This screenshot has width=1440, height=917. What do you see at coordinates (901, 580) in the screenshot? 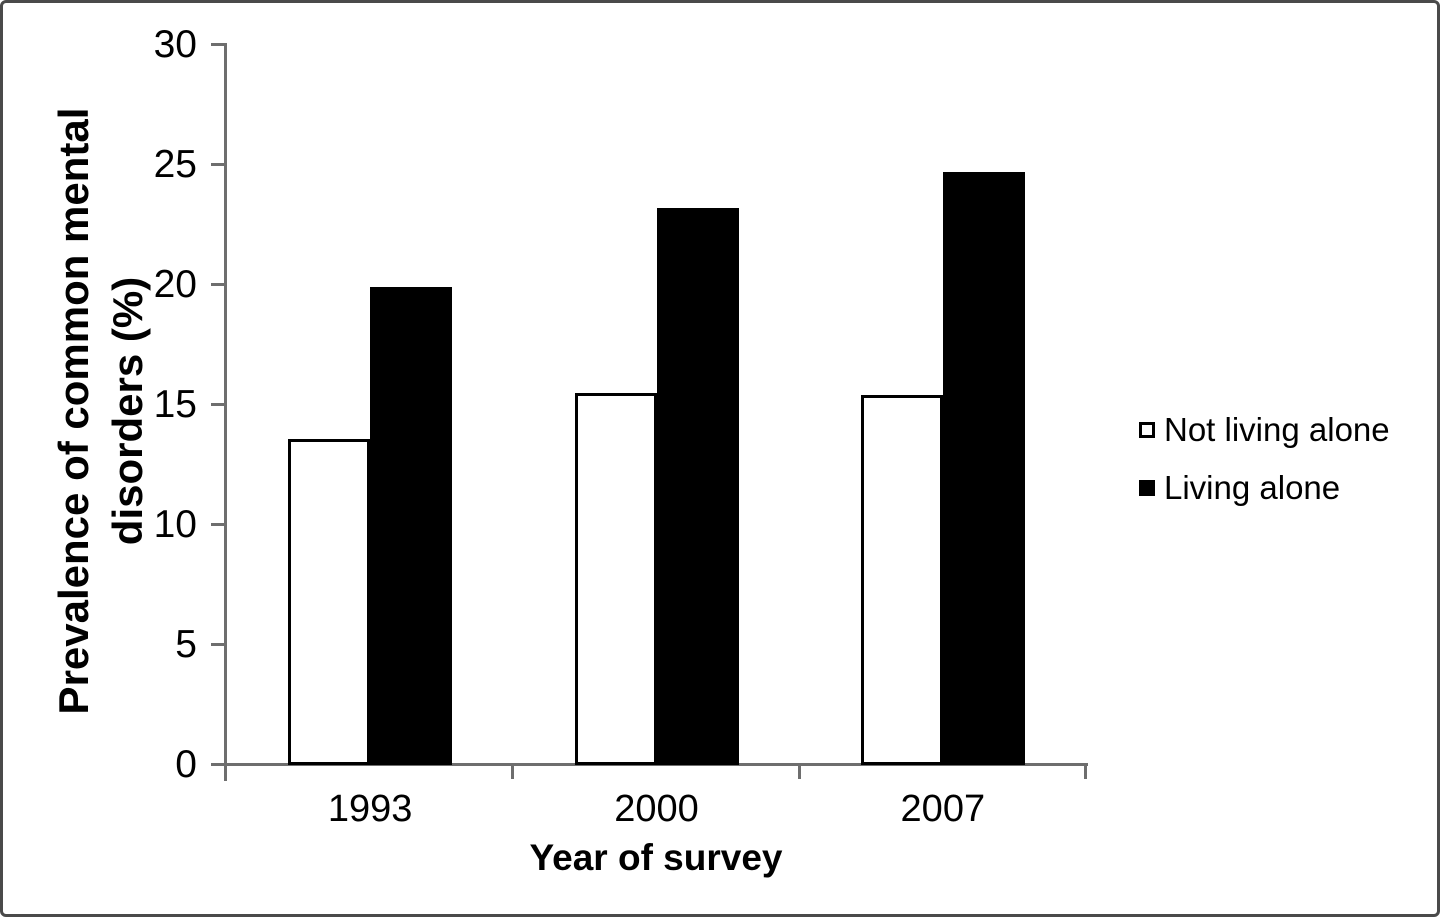
I see `bar-2007-not-living-alone` at bounding box center [901, 580].